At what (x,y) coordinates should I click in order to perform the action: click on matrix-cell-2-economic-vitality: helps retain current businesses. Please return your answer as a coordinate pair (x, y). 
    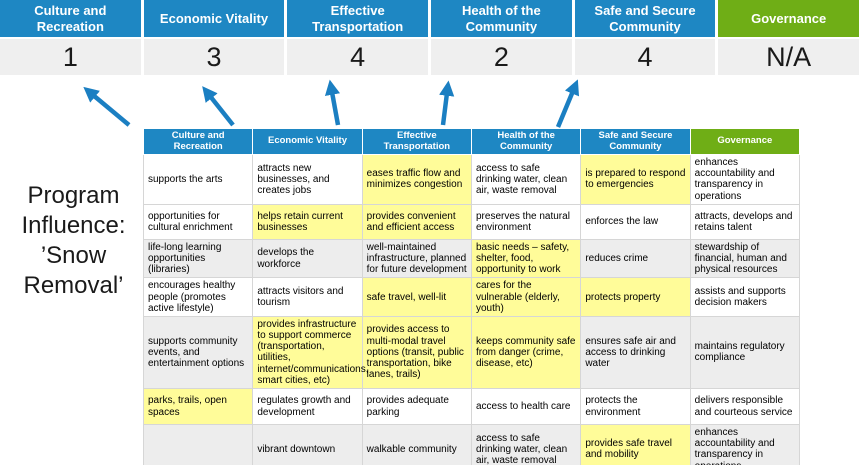
    Looking at the image, I should click on (307, 221).